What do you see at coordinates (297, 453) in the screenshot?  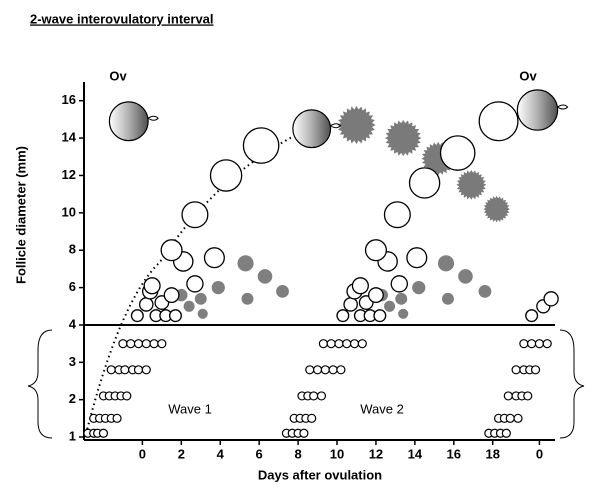 I see `x-tick-label: 8` at bounding box center [297, 453].